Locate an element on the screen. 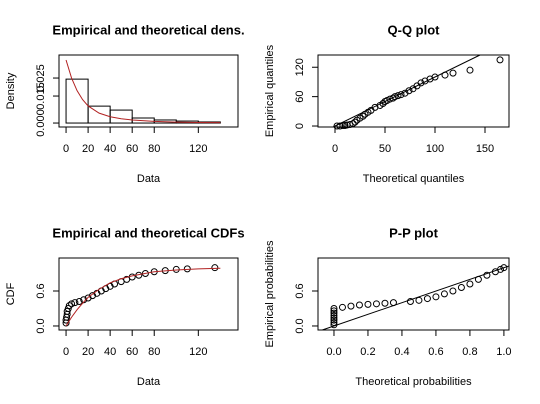  y-tick-label: 60 is located at coordinates (300, 97).